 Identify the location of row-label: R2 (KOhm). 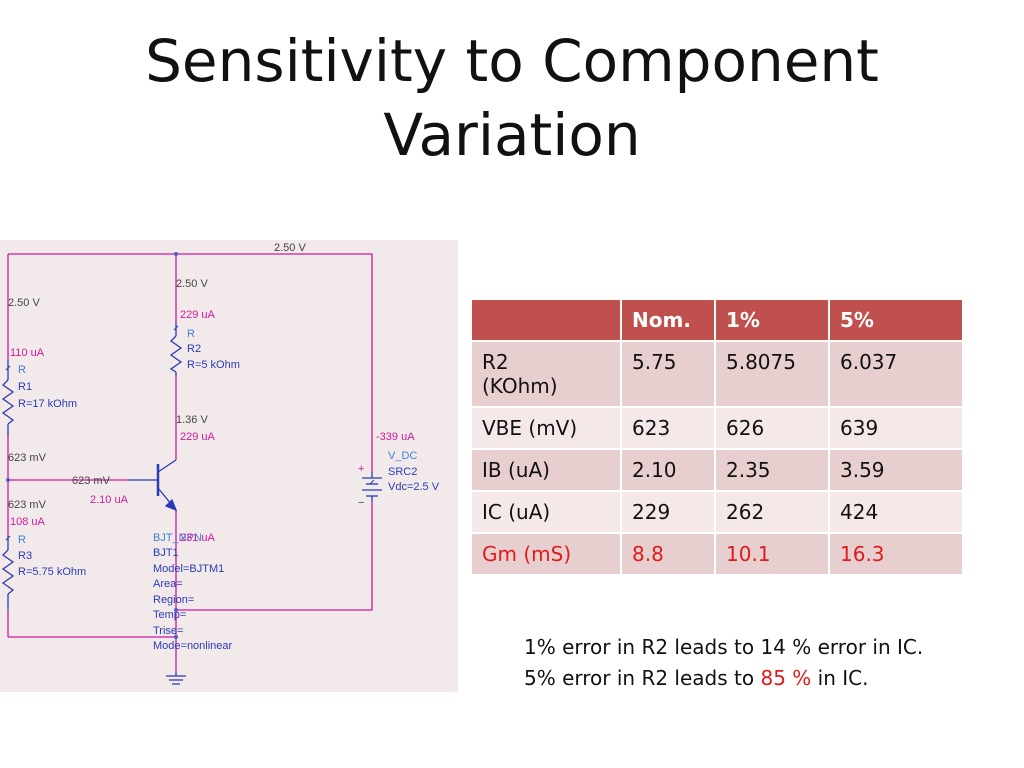
(546, 374).